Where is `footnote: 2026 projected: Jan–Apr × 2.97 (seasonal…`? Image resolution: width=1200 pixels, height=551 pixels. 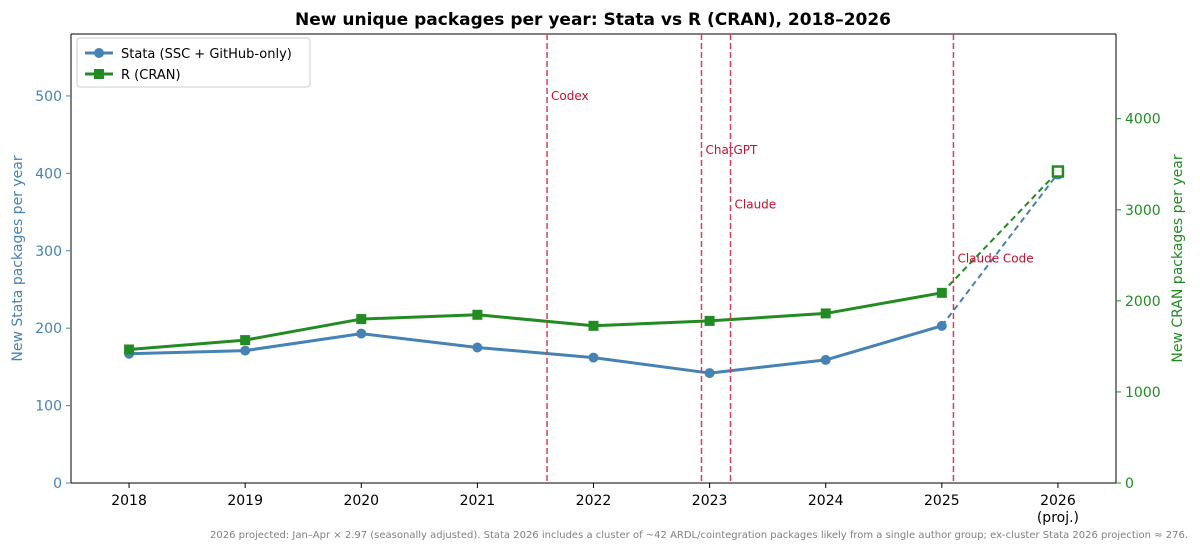 footnote: 2026 projected: Jan–Apr × 2.97 (seasonal… is located at coordinates (699, 535).